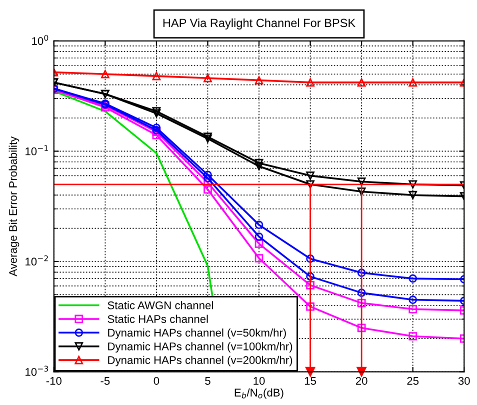  What do you see at coordinates (37, 371) in the screenshot?
I see `y-tick-label: 10$^{−3}$` at bounding box center [37, 371].